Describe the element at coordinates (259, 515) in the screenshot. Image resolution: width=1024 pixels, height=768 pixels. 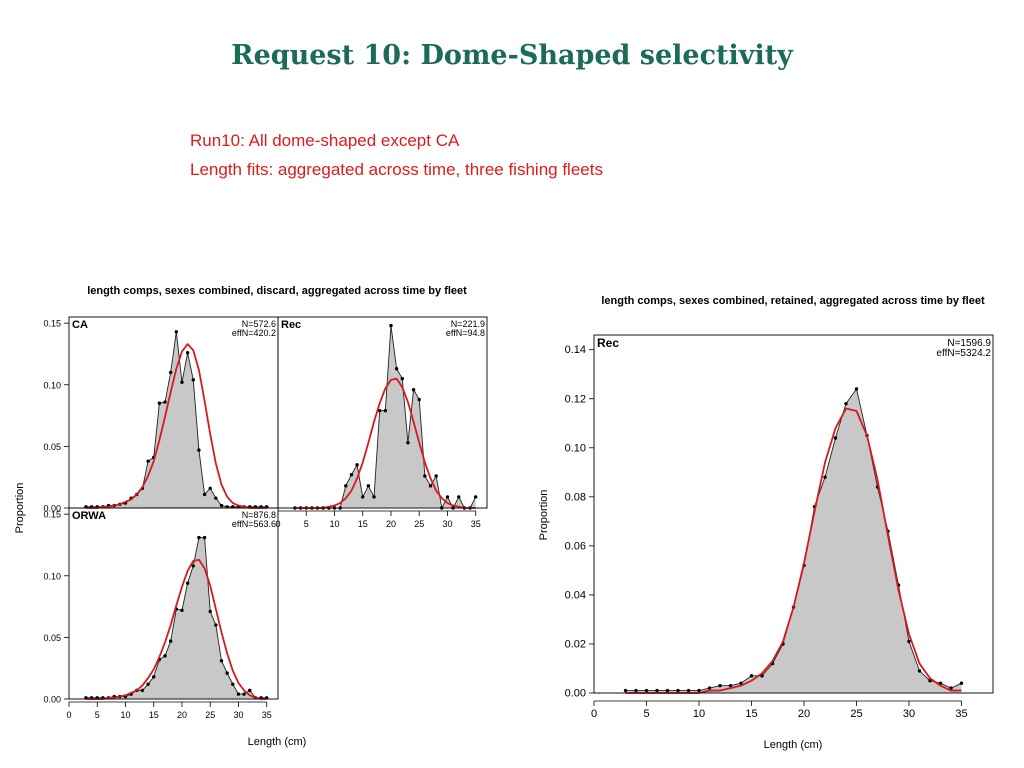
I see `n-label: N=876.8` at that location.